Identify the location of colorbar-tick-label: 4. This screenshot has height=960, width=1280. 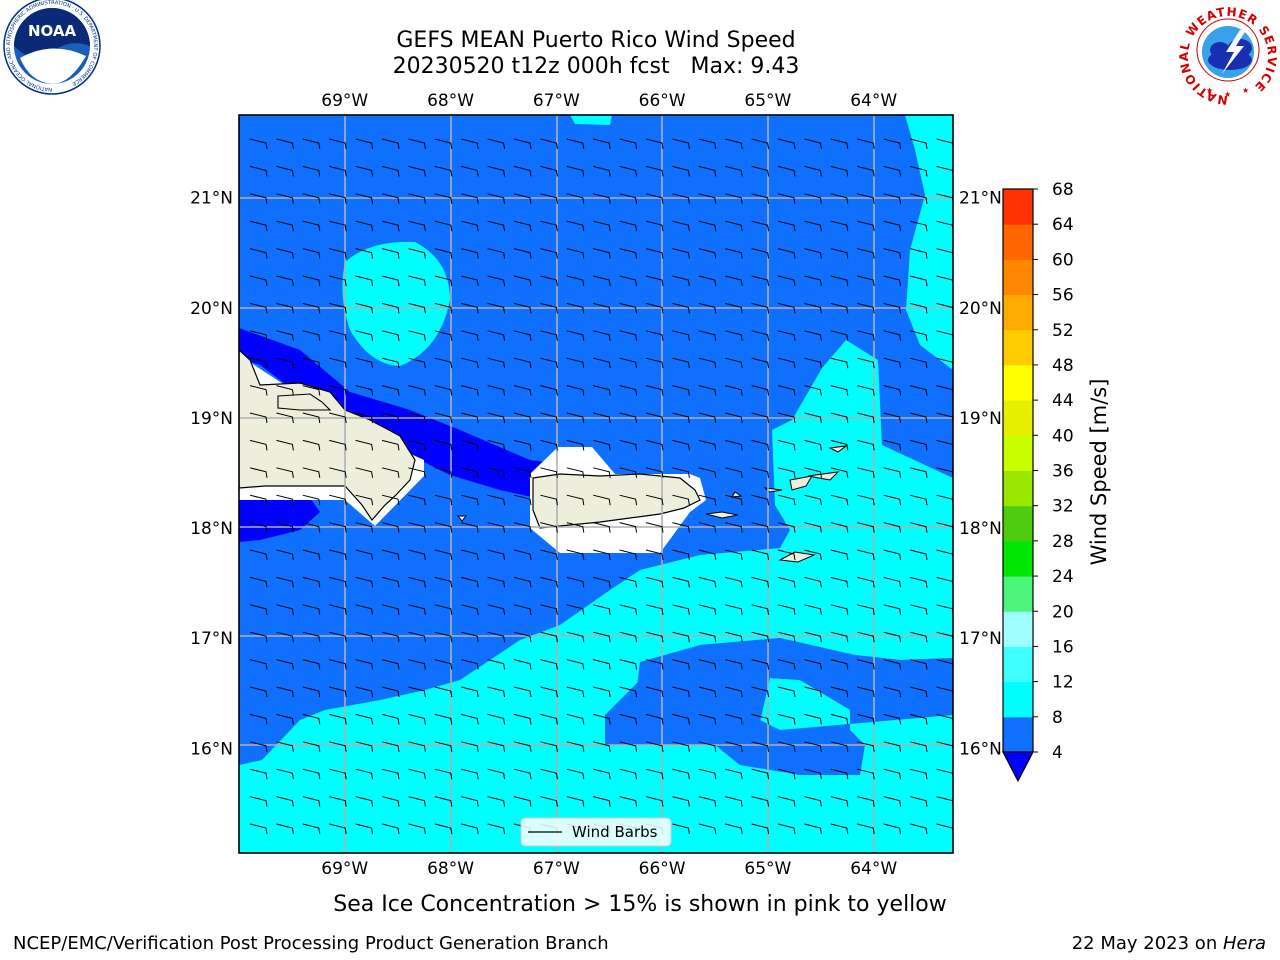
(1057, 753).